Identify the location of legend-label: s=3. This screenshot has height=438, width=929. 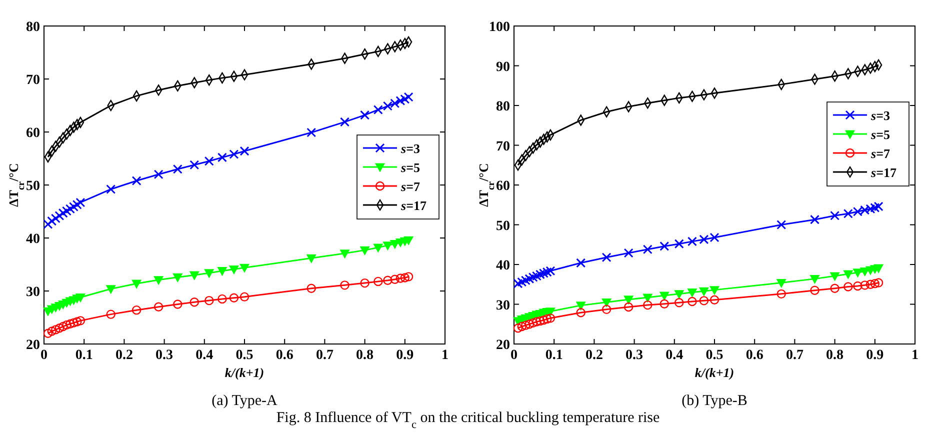
(410, 148).